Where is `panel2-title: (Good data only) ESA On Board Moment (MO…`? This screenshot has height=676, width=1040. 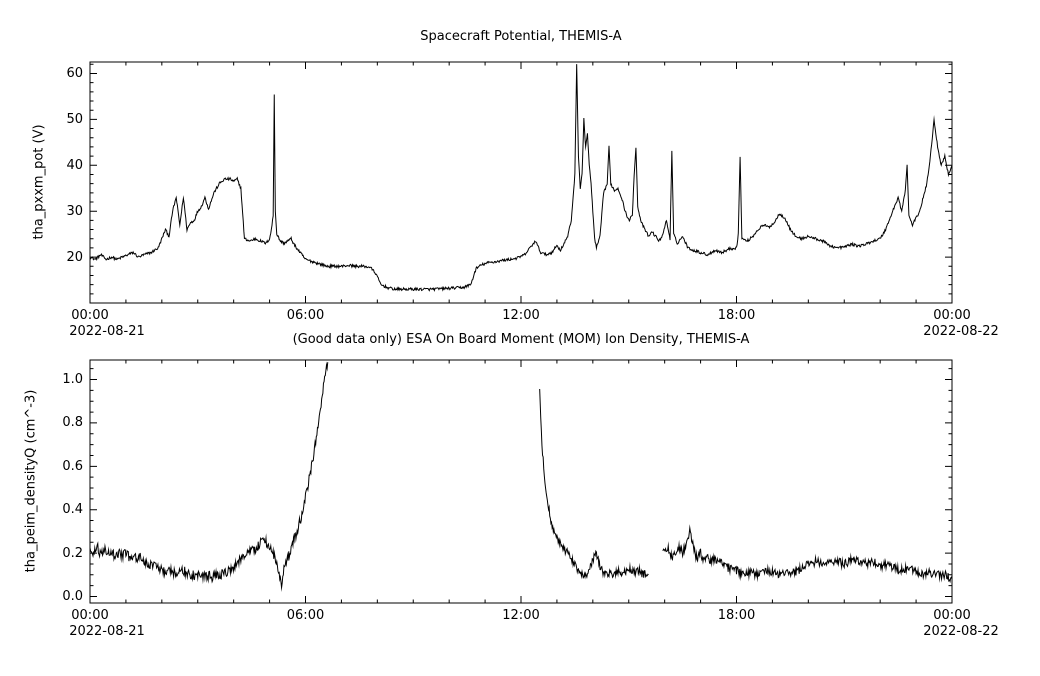
panel2-title: (Good data only) ESA On Board Moment (MO… is located at coordinates (521, 339).